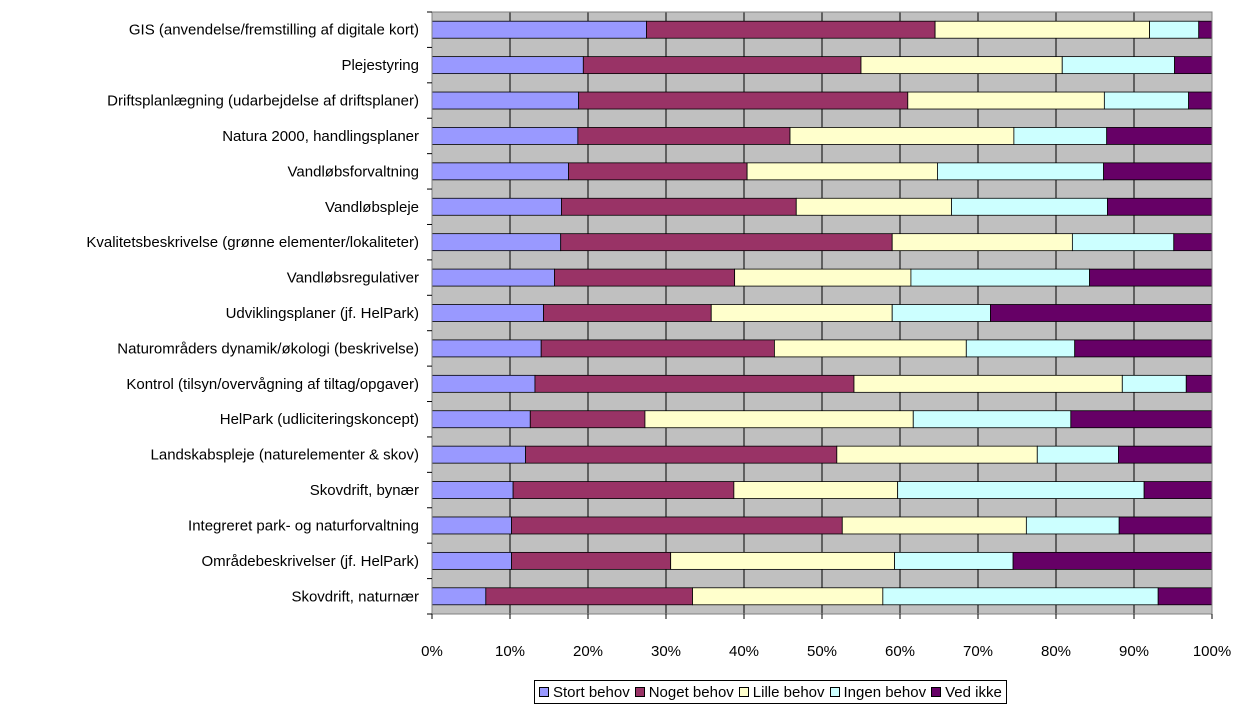 The height and width of the screenshot is (708, 1238). Describe the element at coordinates (744, 651) in the screenshot. I see `x-tick-label: 40%` at that location.